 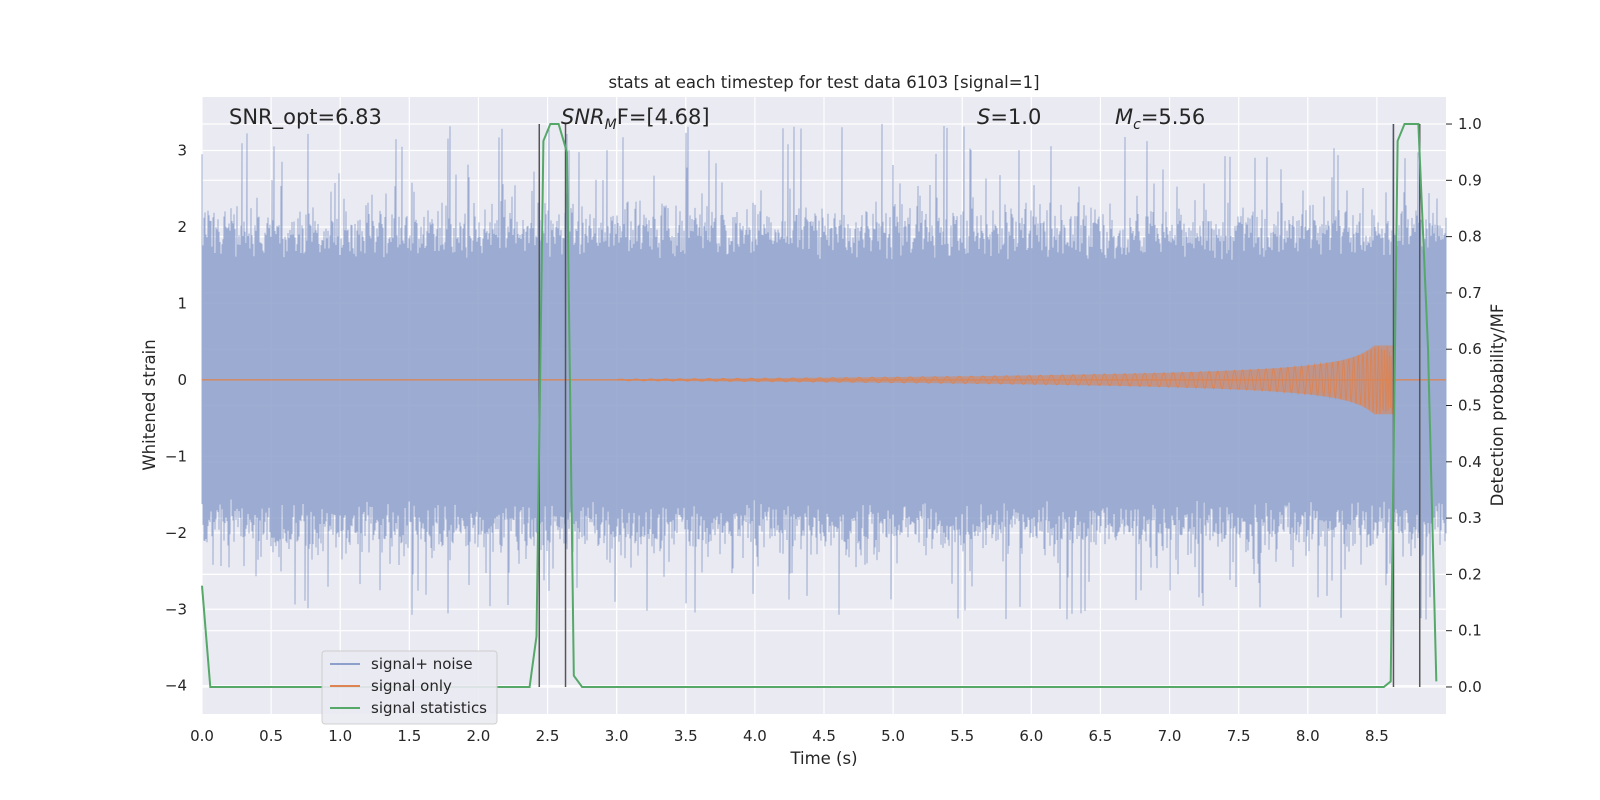 What do you see at coordinates (176, 686) in the screenshot?
I see `y-tick-label: −4` at bounding box center [176, 686].